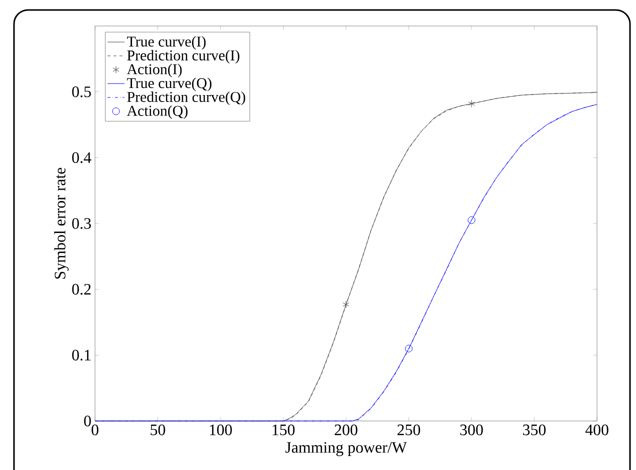 Image resolution: width=636 pixels, height=470 pixels. Describe the element at coordinates (221, 430) in the screenshot. I see `x-tick-label: 100` at that location.